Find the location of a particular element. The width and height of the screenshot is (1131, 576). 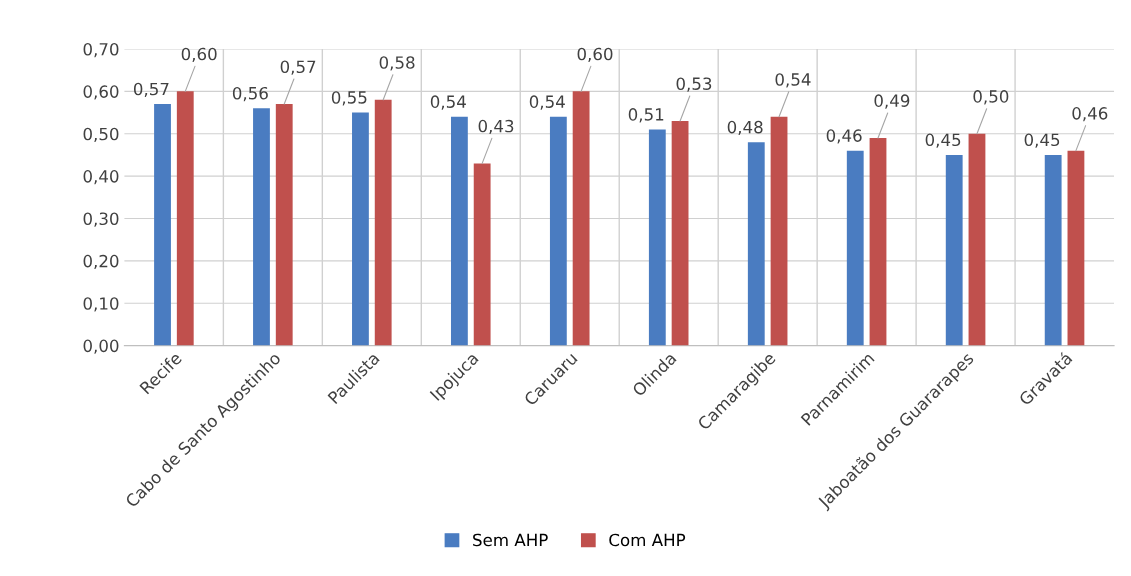

y-tick-label: 0,10 is located at coordinates (101, 304).